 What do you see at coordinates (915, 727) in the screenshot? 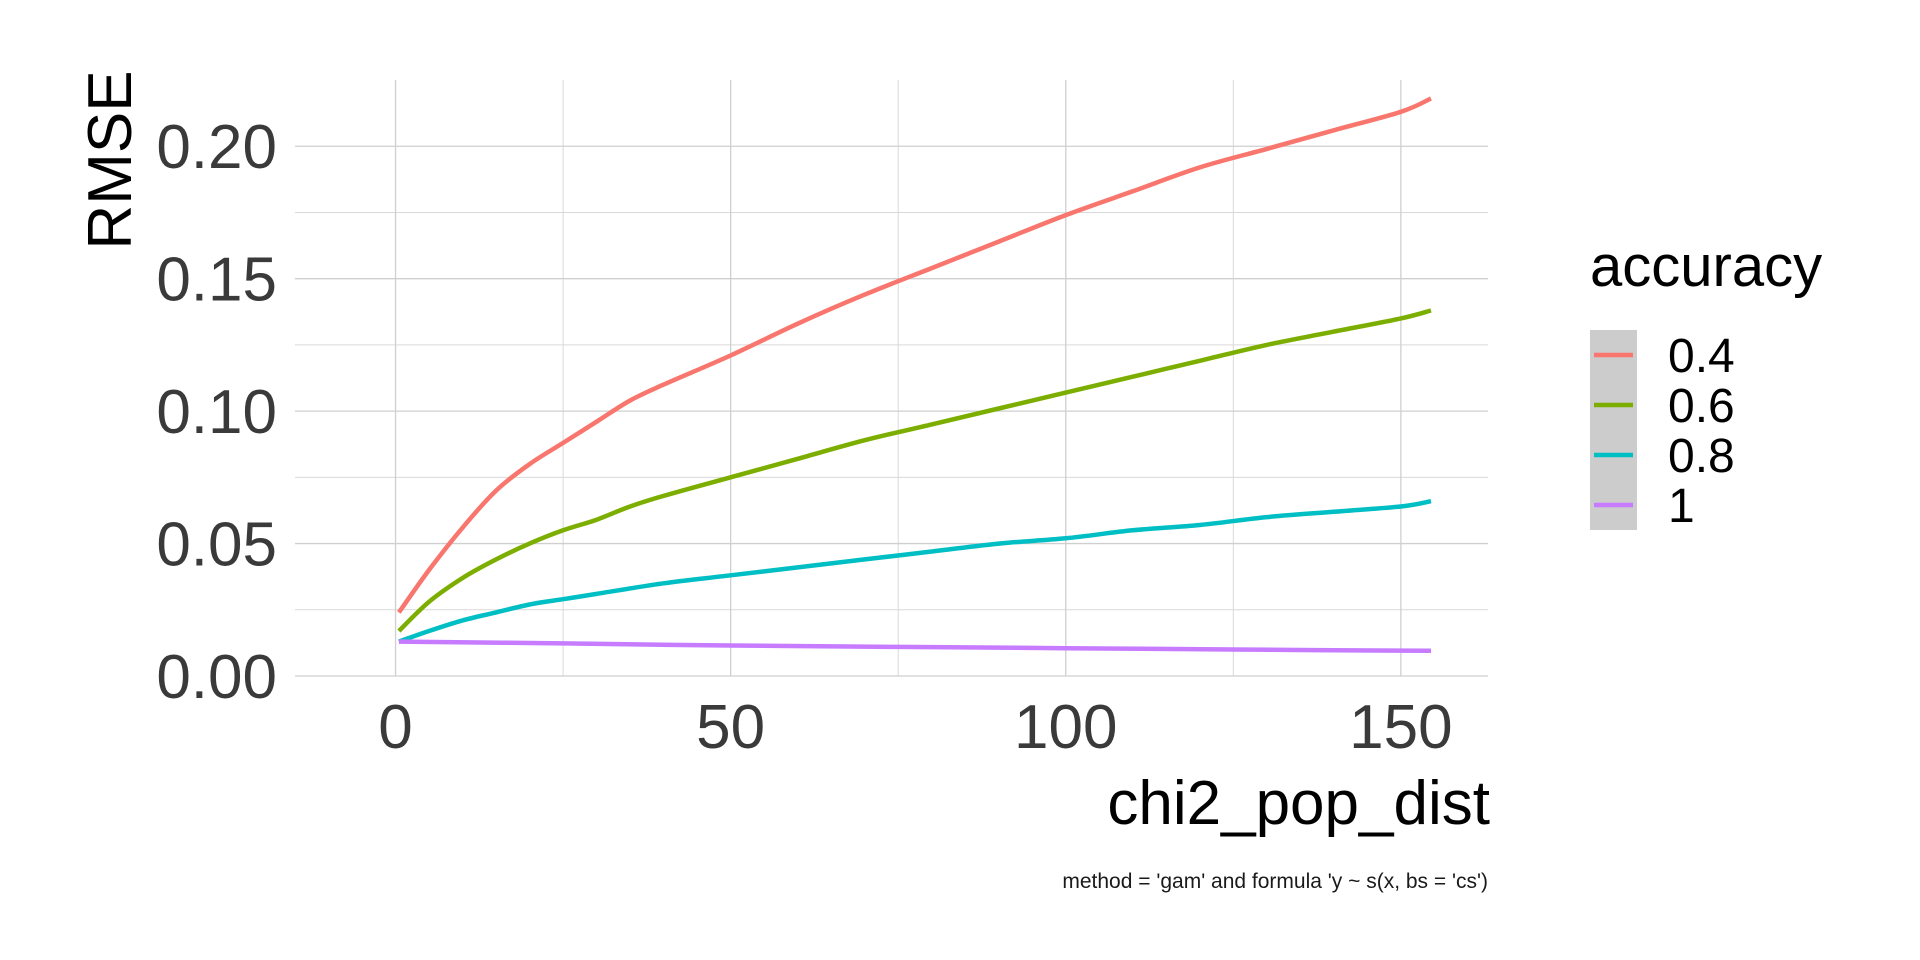
I see `x-axis-ticks: 0 50 100 150` at bounding box center [915, 727].